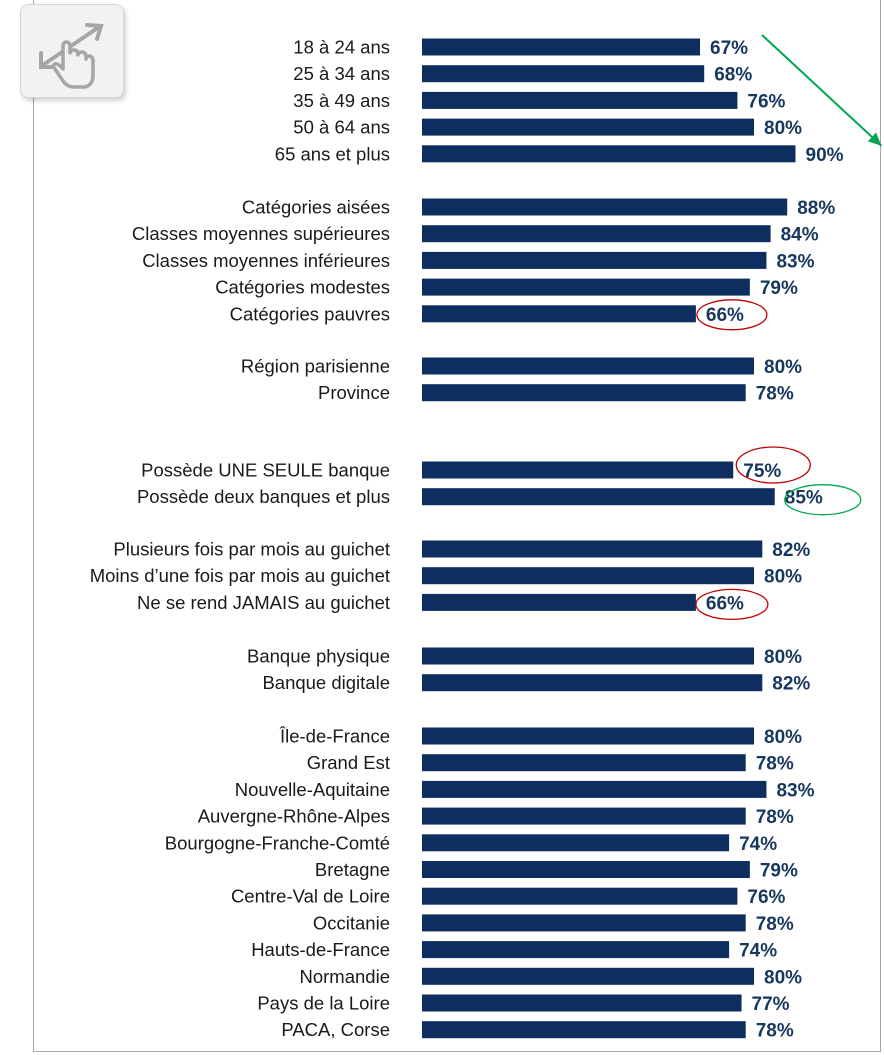 Image resolution: width=884 pixels, height=1055 pixels. Describe the element at coordinates (351, 922) in the screenshot. I see `category-label: Occitanie` at that location.